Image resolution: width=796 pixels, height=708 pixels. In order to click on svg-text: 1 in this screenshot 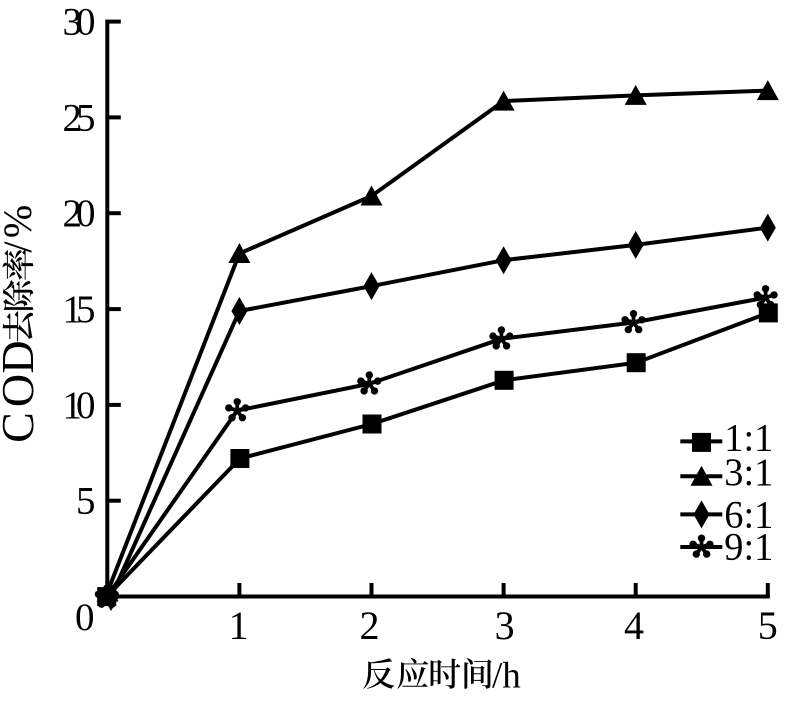, I will do `click(239, 625)`.